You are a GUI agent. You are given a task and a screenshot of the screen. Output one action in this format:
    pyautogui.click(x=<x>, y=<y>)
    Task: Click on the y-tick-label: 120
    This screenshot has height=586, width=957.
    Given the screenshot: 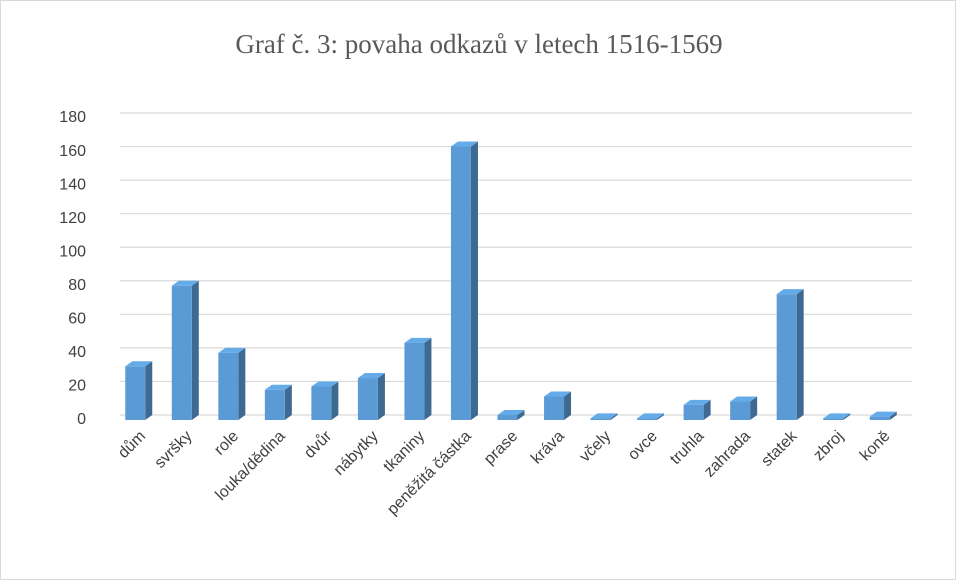 What is the action you would take?
    pyautogui.click(x=72, y=218)
    